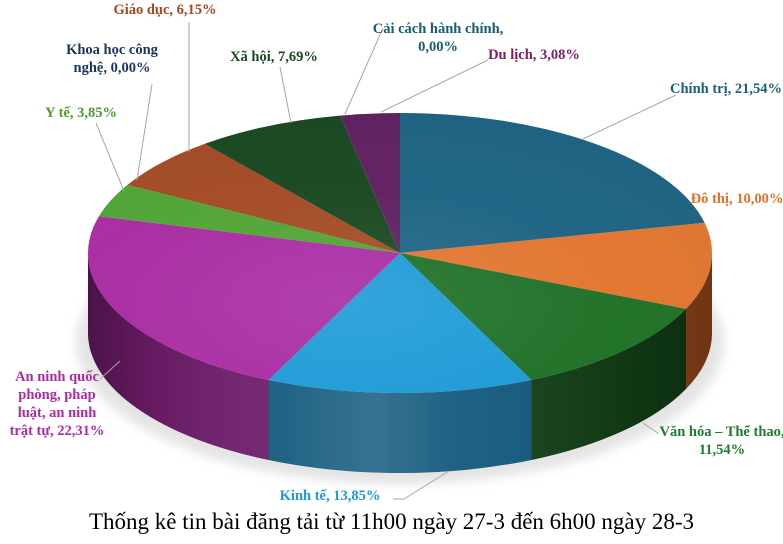  I want to click on leader-line-cai-cach-hanh-chinh, so click(364, 71).